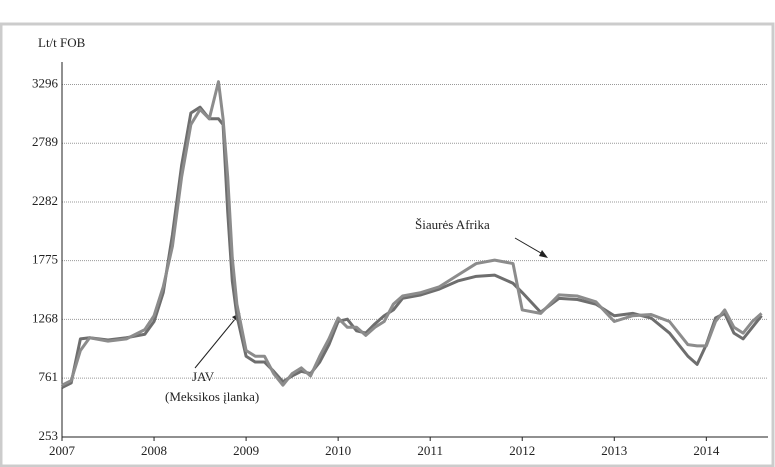  Describe the element at coordinates (49, 435) in the screenshot. I see `y-tick-label: 253` at that location.